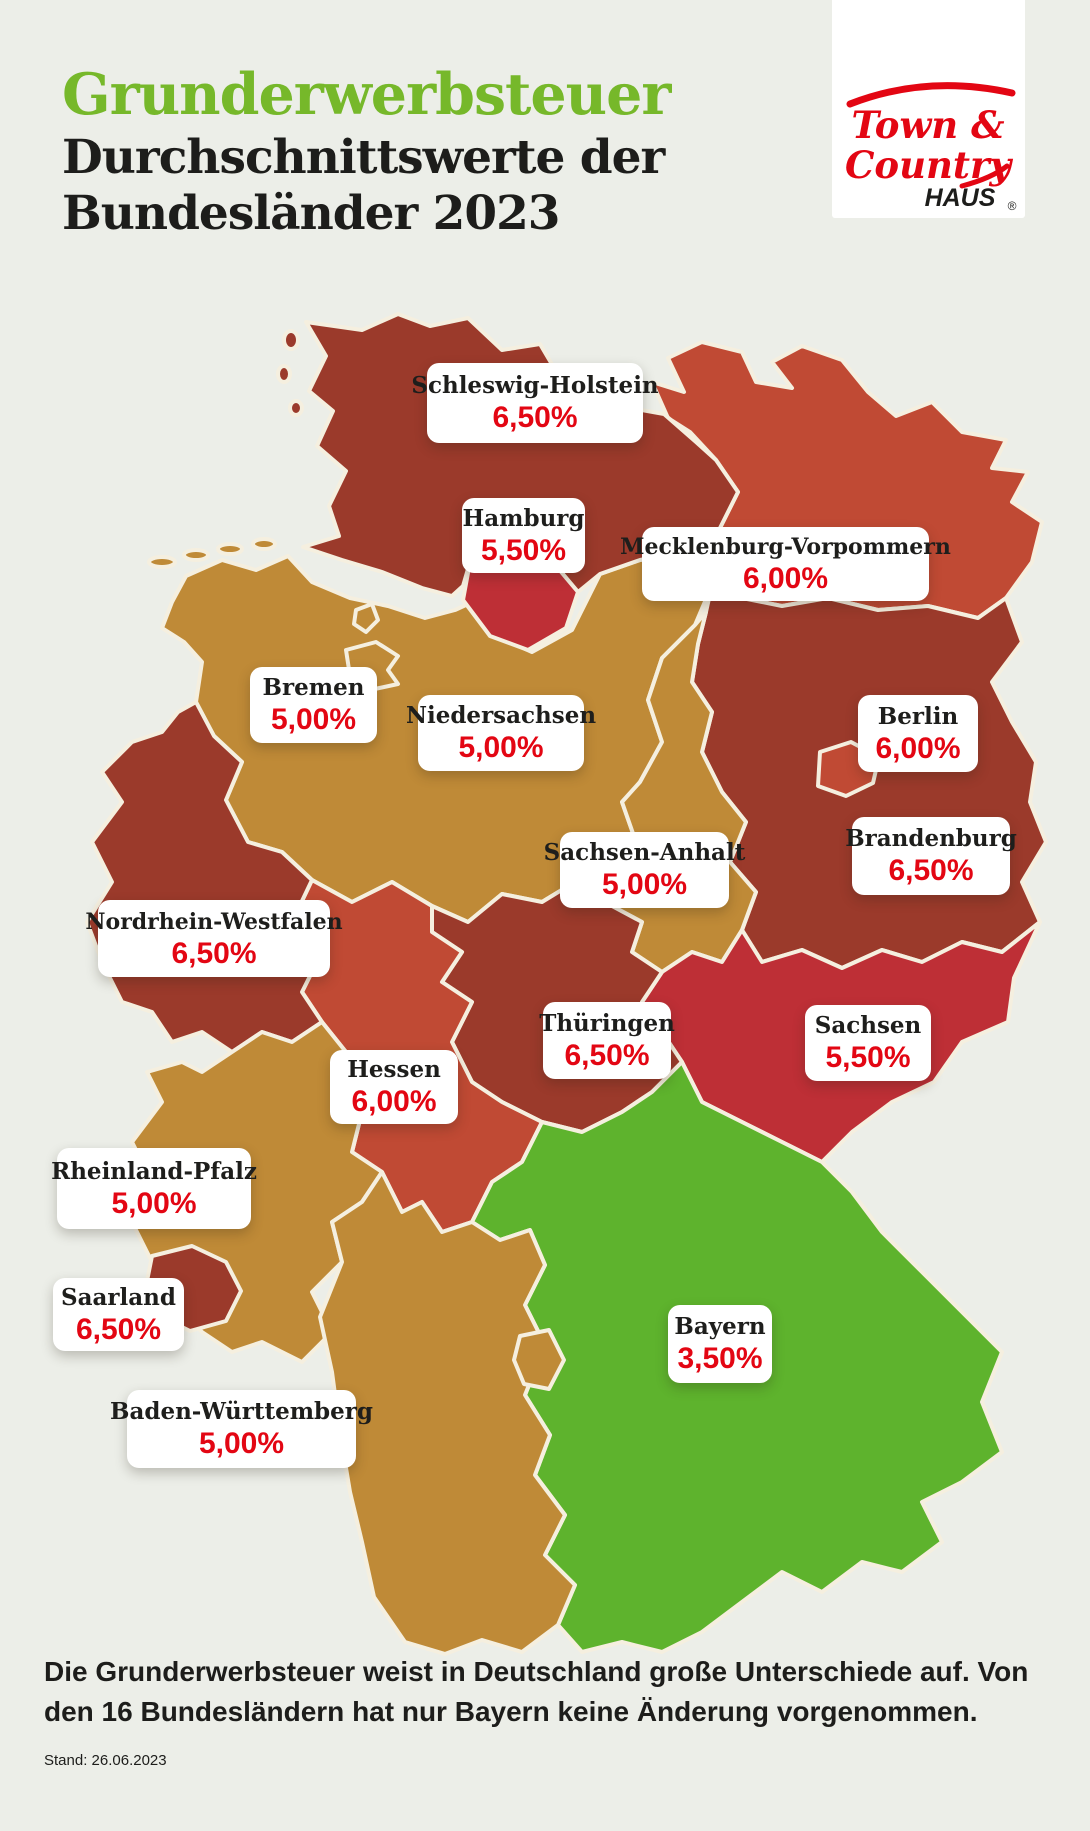 This screenshot has height=1831, width=1090. What do you see at coordinates (1012, 206) in the screenshot?
I see `logo-registered-mark: ®` at bounding box center [1012, 206].